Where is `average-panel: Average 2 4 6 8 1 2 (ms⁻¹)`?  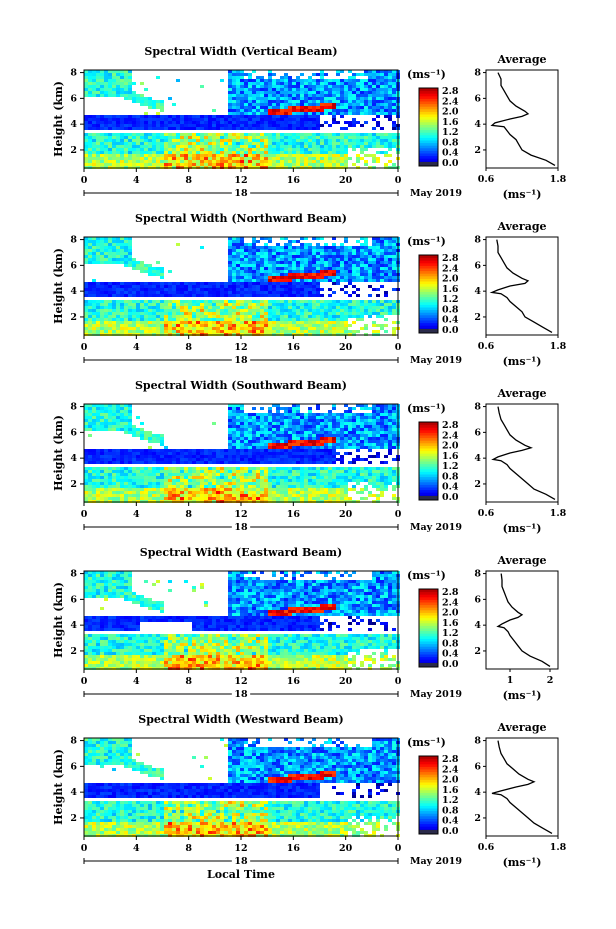 average-panel: Average 2 4 6 8 1 2 (ms⁻¹) is located at coordinates (516, 628).